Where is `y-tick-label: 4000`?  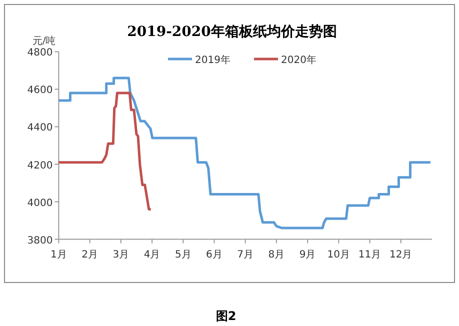 y-tick-label: 4000 is located at coordinates (40, 203).